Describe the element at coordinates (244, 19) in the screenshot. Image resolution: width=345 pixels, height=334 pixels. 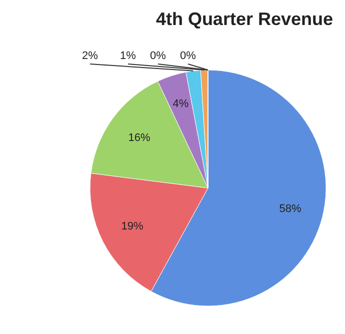
I see `chart-title: 4th Quarter Revenue` at that location.